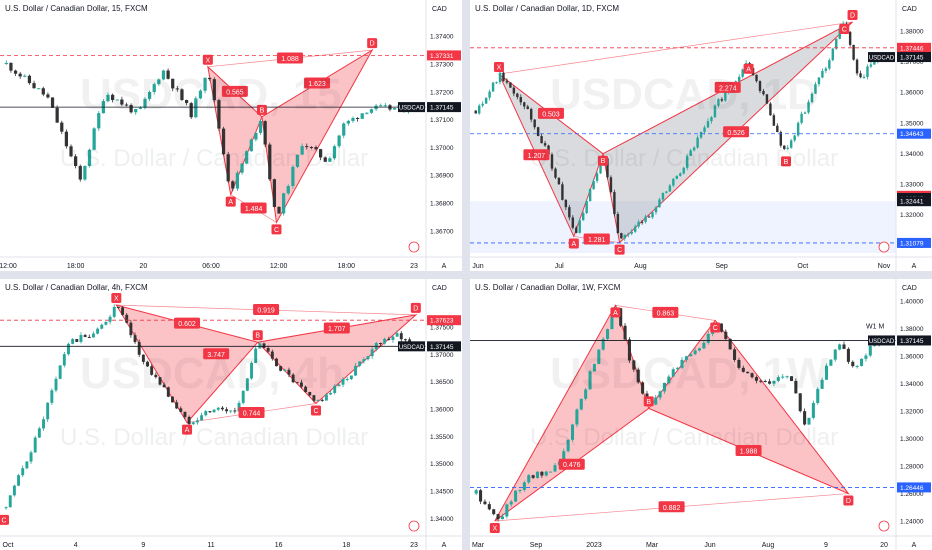  I want to click on ratio-label: 2.274, so click(728, 88).